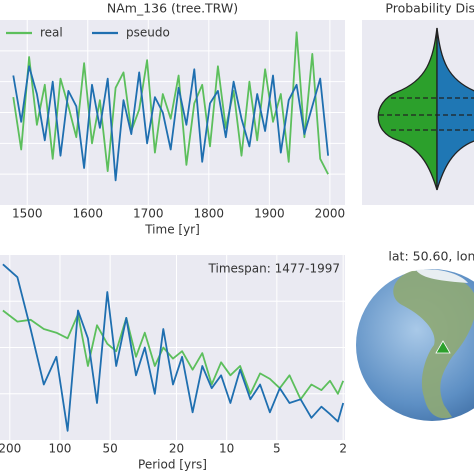  What do you see at coordinates (172, 8) in the screenshot?
I see `chart-title: NAm_136 (tree.TRW)` at bounding box center [172, 8].